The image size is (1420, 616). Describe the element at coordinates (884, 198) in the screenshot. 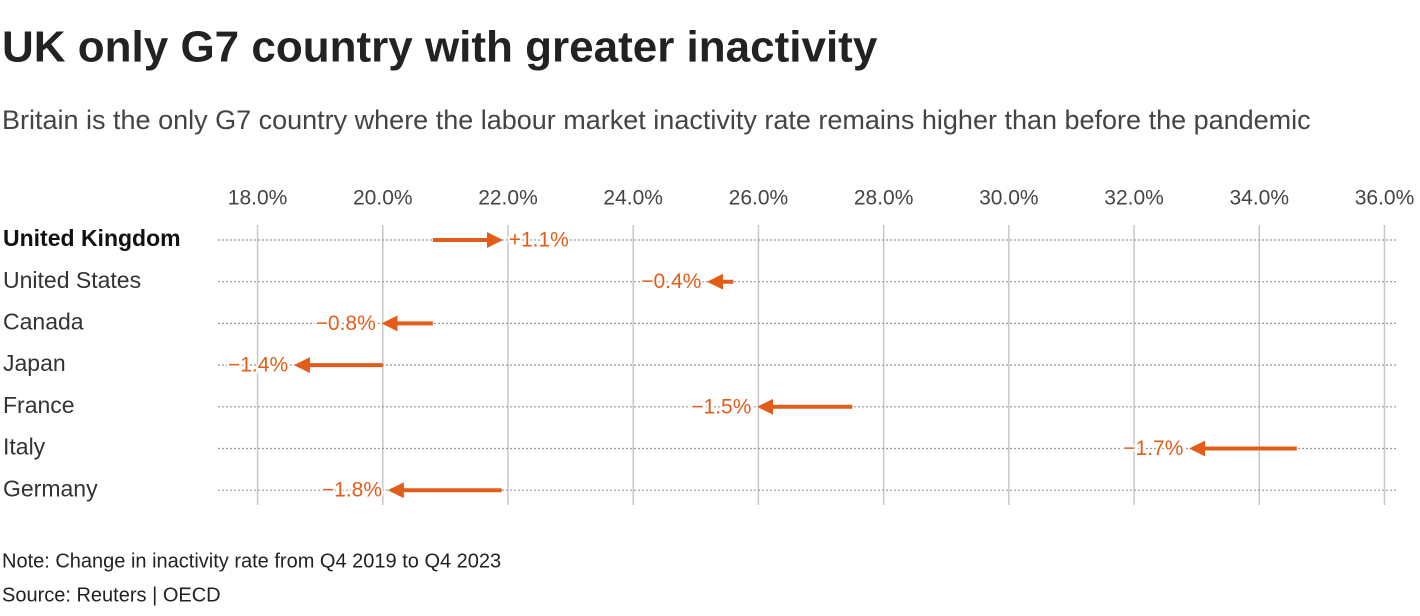

I see `x-tick-label: 28.0%` at that location.